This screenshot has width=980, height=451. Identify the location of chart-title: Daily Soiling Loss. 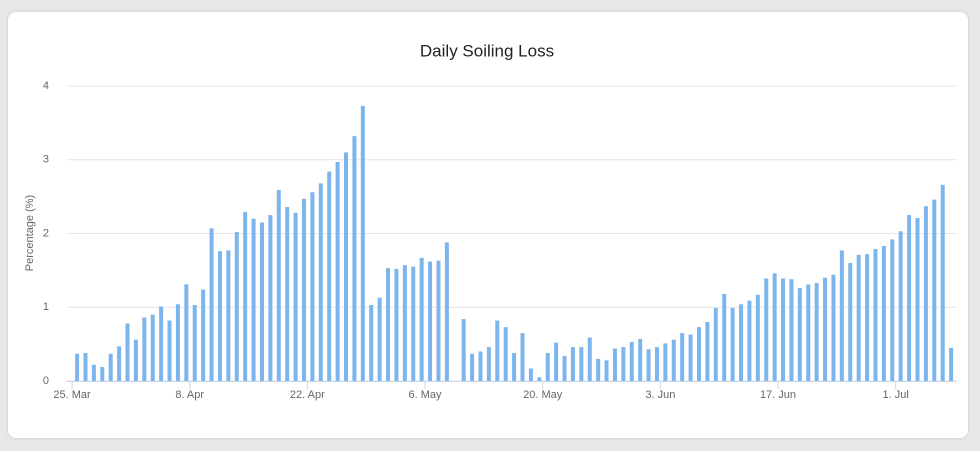
(487, 50).